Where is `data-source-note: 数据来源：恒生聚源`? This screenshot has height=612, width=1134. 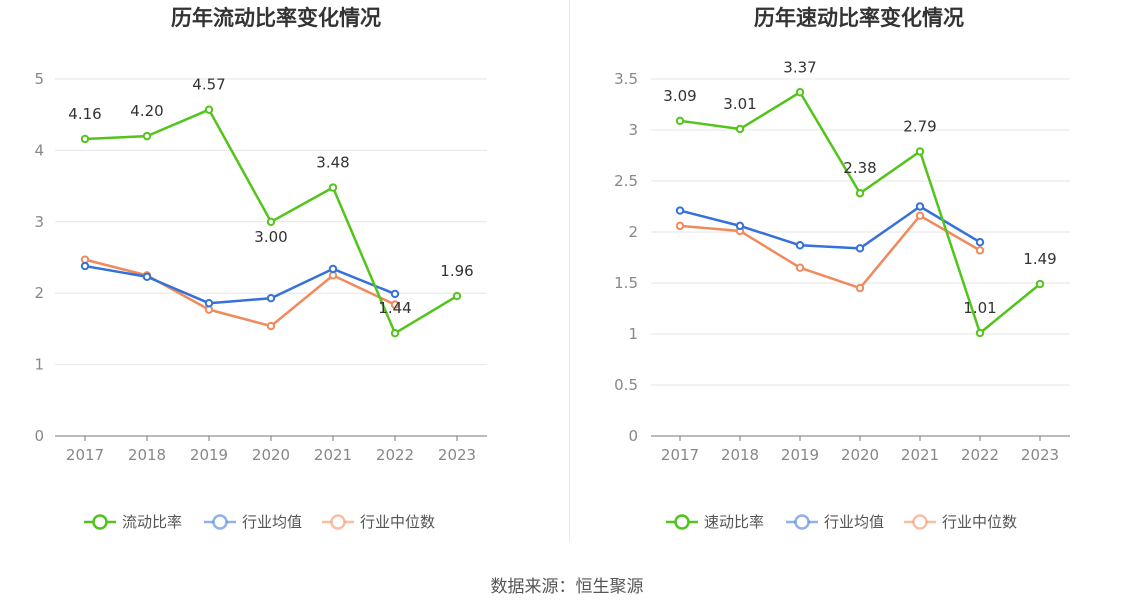 data-source-note: 数据来源：恒生聚源 is located at coordinates (567, 587).